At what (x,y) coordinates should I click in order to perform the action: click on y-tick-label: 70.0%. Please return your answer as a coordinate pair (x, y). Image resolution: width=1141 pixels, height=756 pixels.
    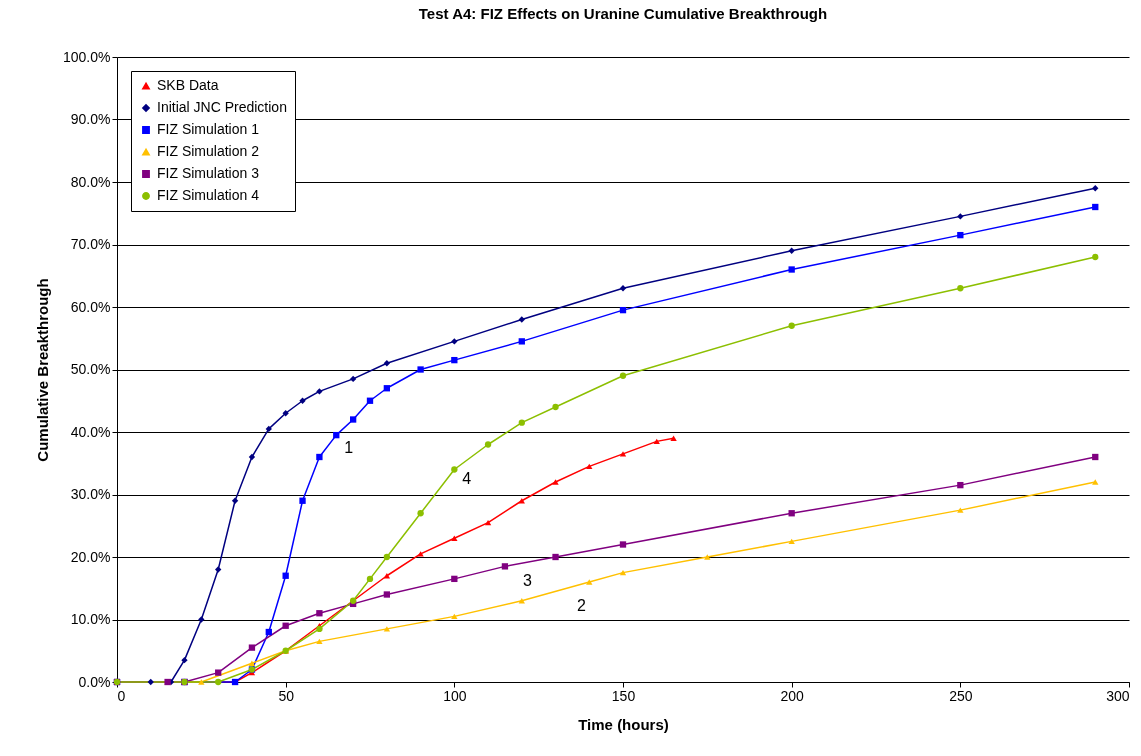
    Looking at the image, I should click on (90, 244).